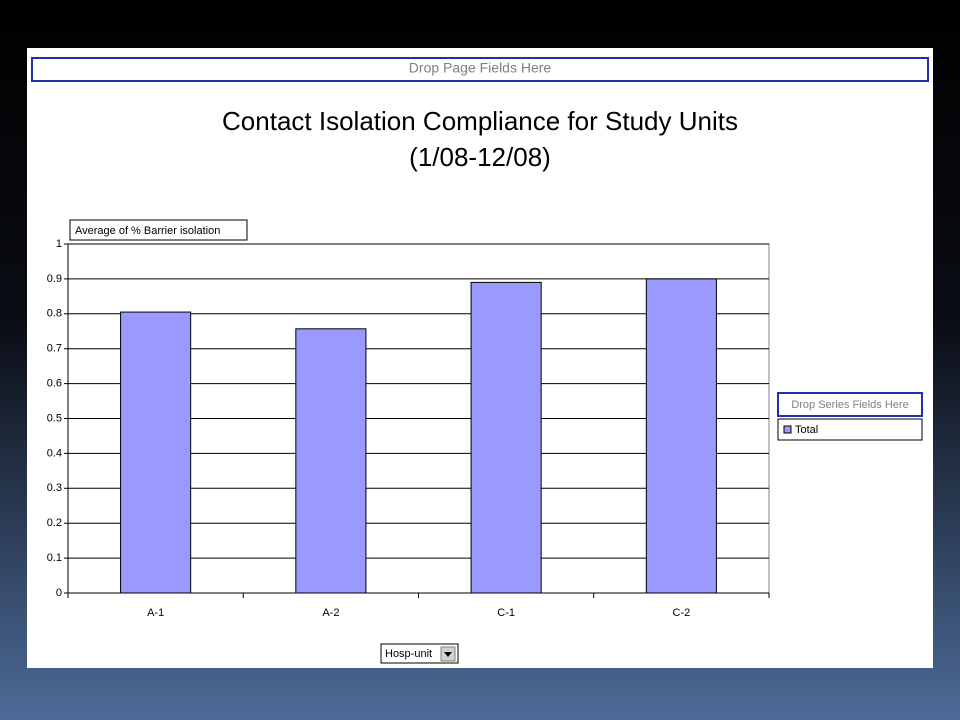 This screenshot has width=960, height=720. I want to click on y-tick-label: 0.8, so click(54, 314).